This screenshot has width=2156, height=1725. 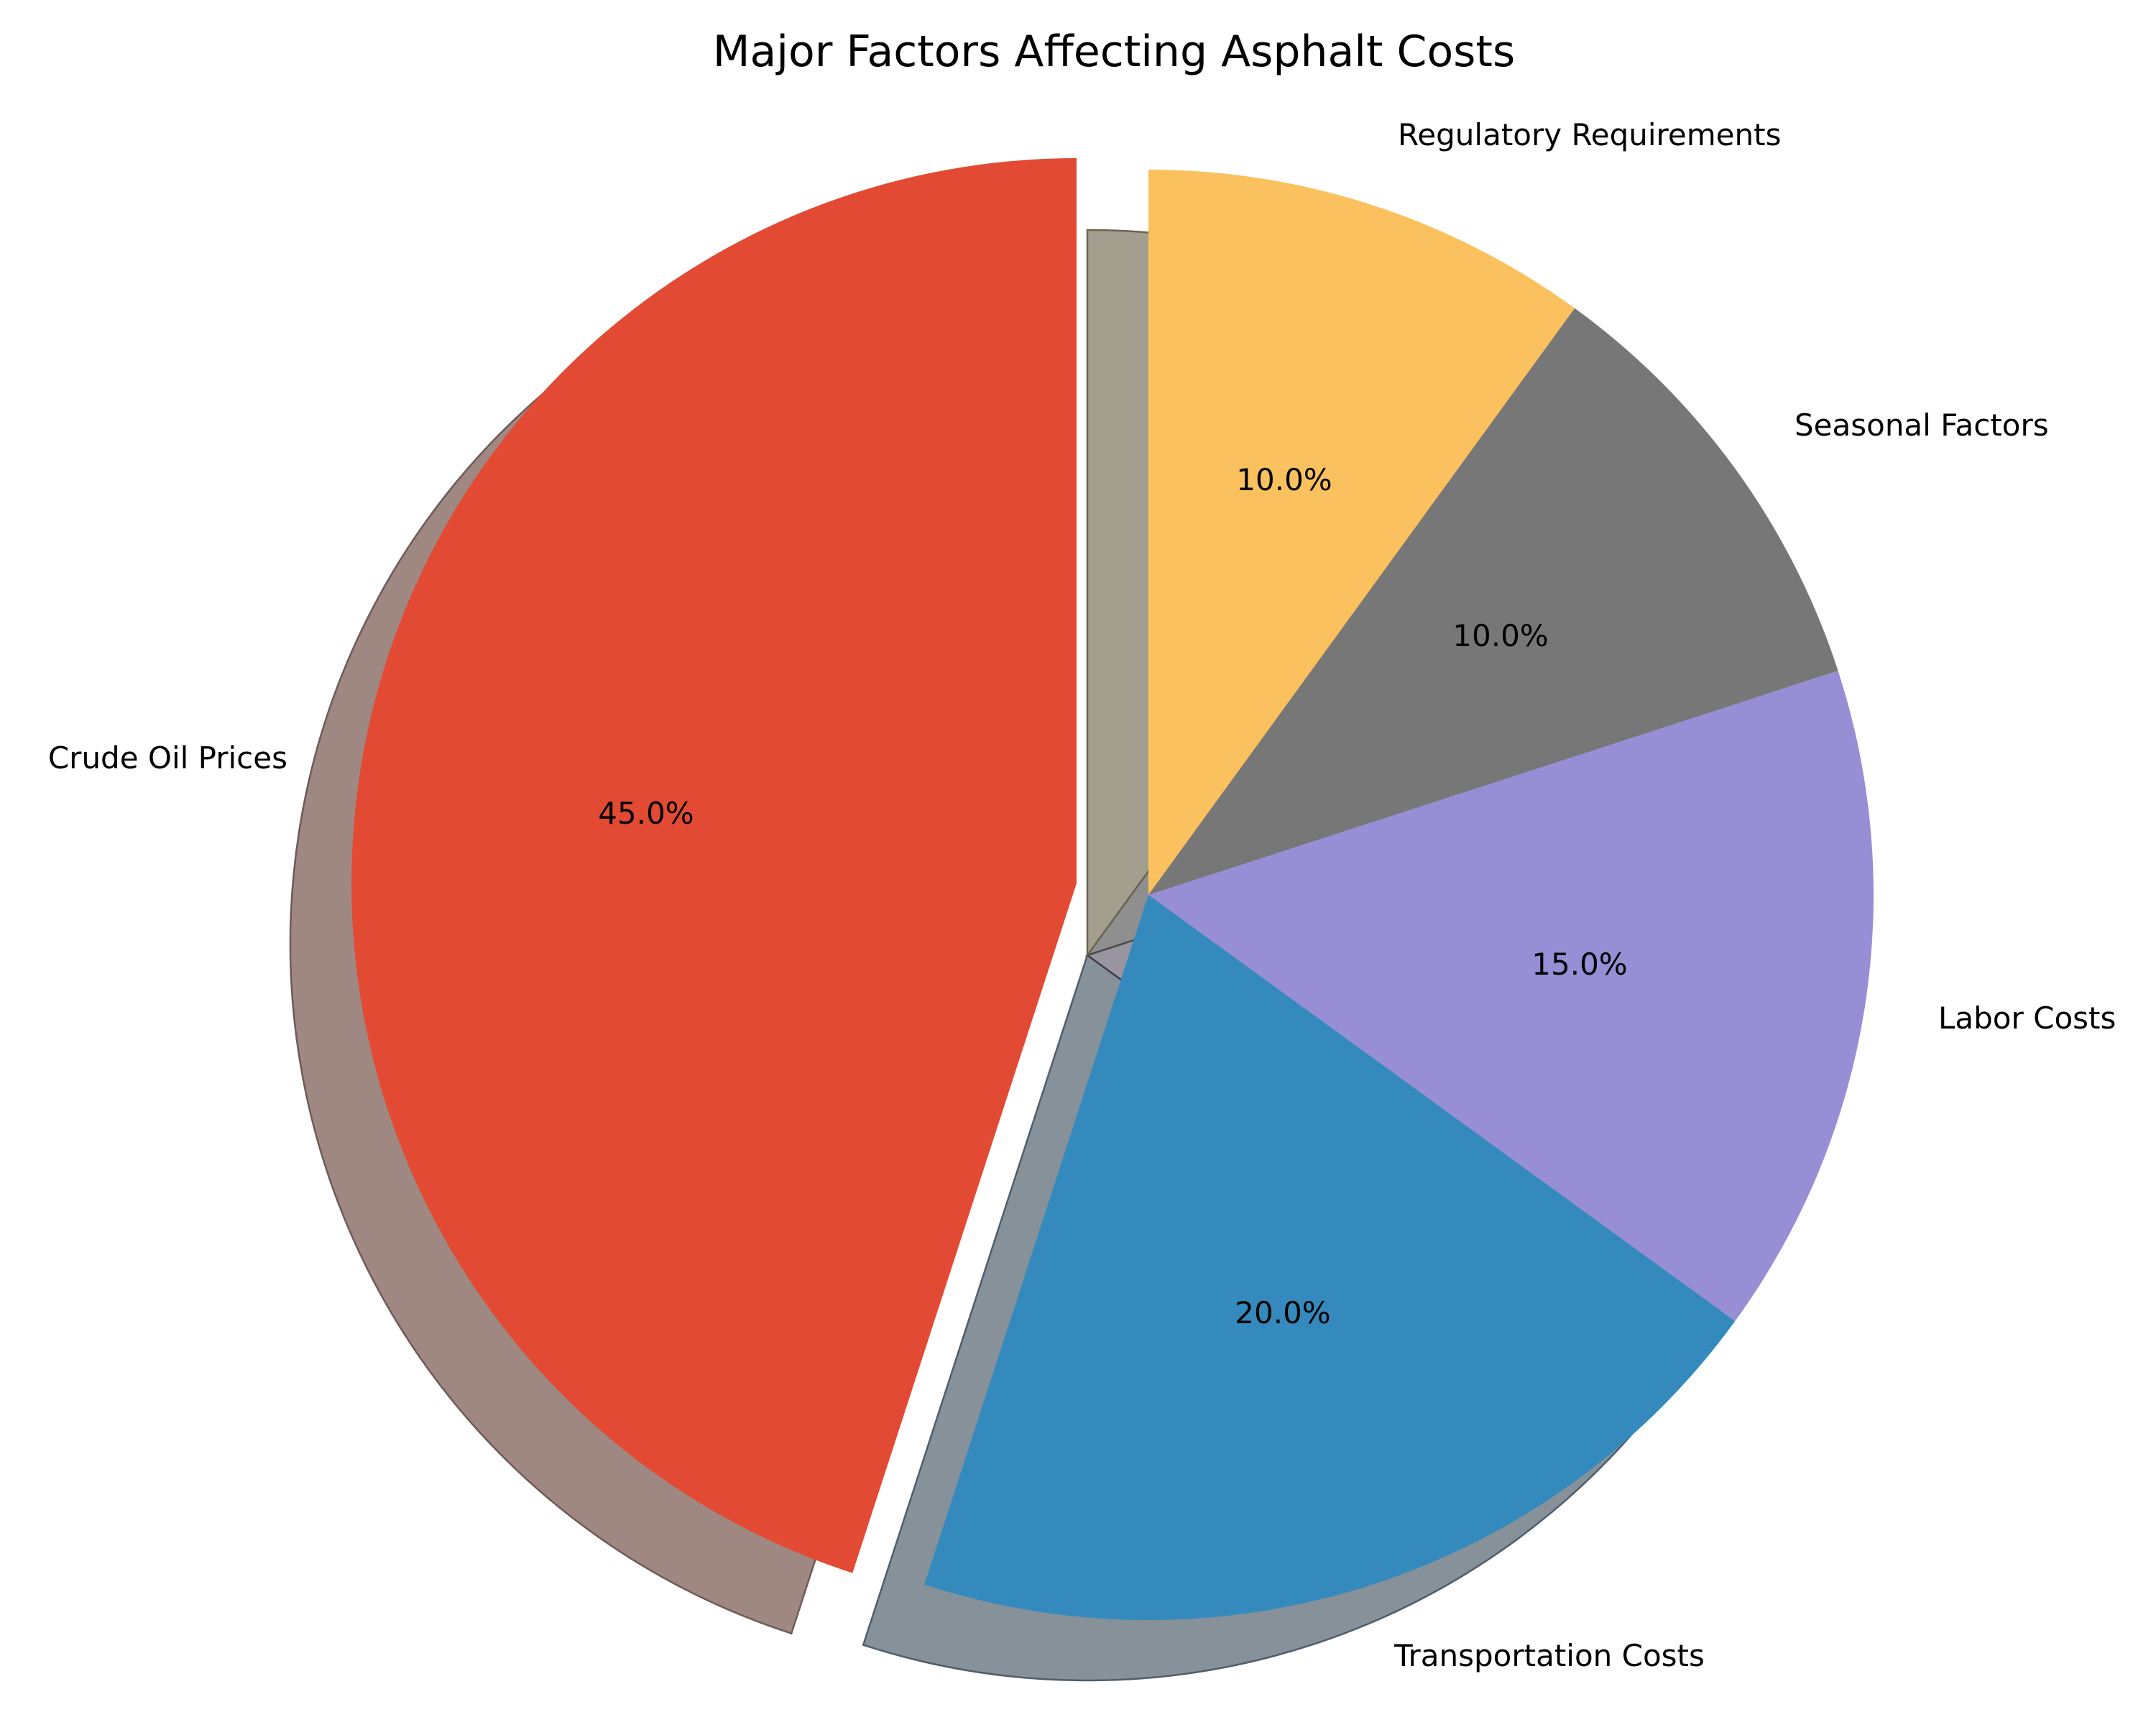 I want to click on label-regulatory-requirements: Regulatory Requirements, so click(x=1590, y=134).